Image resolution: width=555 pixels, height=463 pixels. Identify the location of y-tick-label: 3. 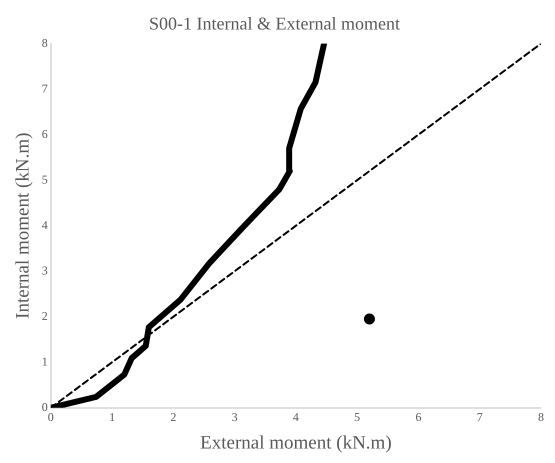
(45, 270).